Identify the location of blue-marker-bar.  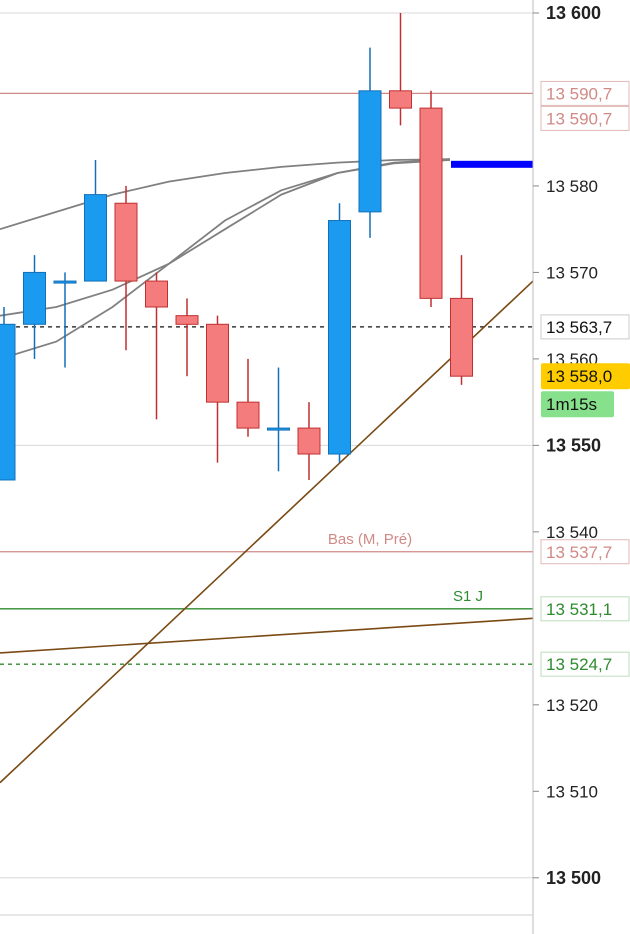
(492, 164).